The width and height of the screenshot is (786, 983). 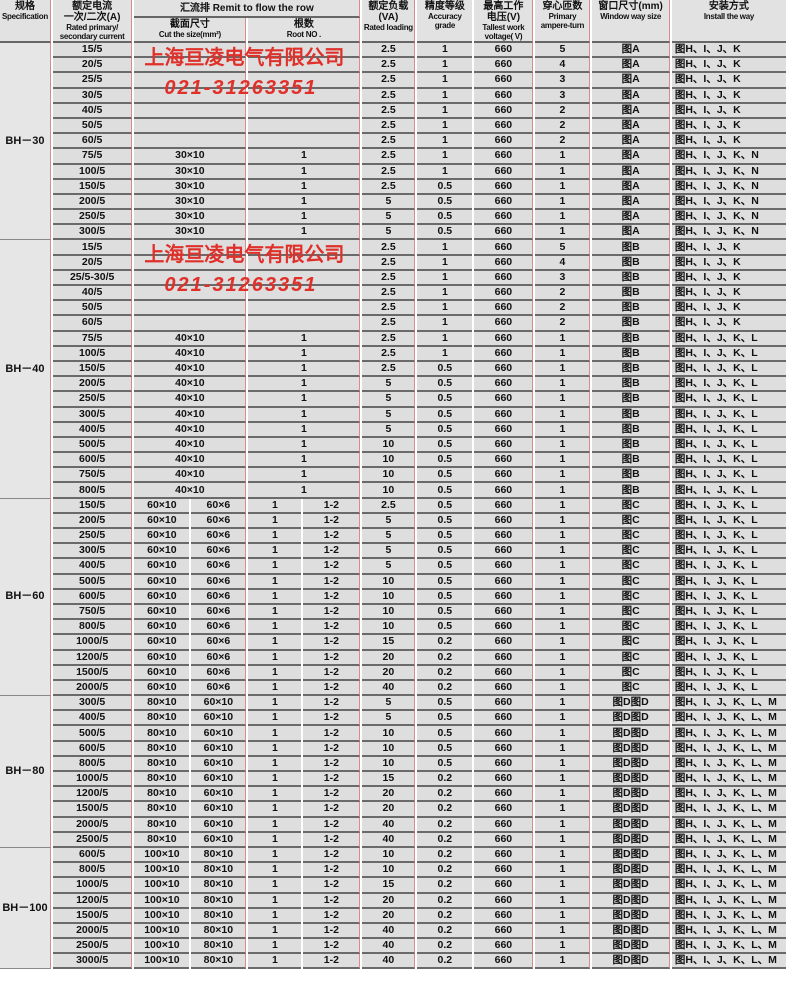 I want to click on table-row: 300/5 60×10 60×6 1 1-2 5 0.5 660 1 图C 图H、I、J、K、L, so click(x=393, y=552).